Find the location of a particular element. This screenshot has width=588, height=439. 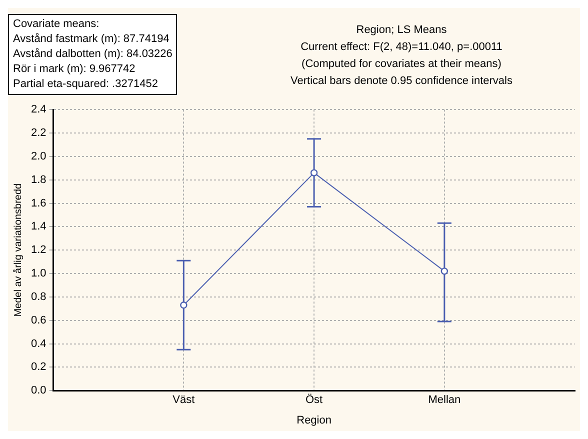

chart-title: Region; LS Means is located at coordinates (401, 30).